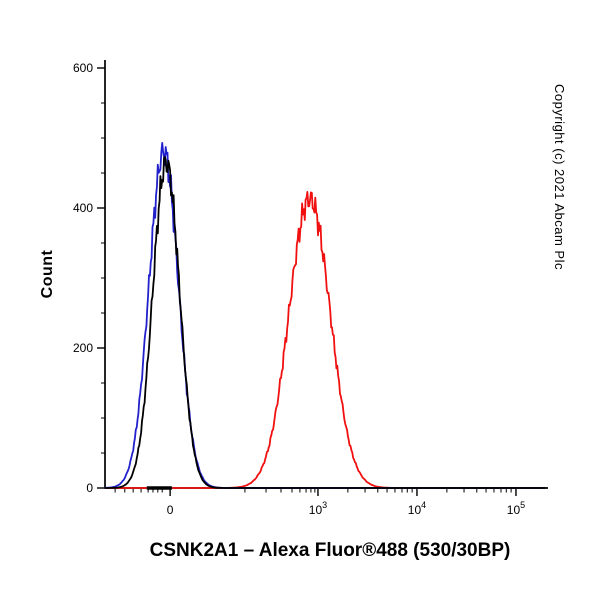 This screenshot has height=600, width=600. What do you see at coordinates (83, 68) in the screenshot?
I see `svg-text: 600` at bounding box center [83, 68].